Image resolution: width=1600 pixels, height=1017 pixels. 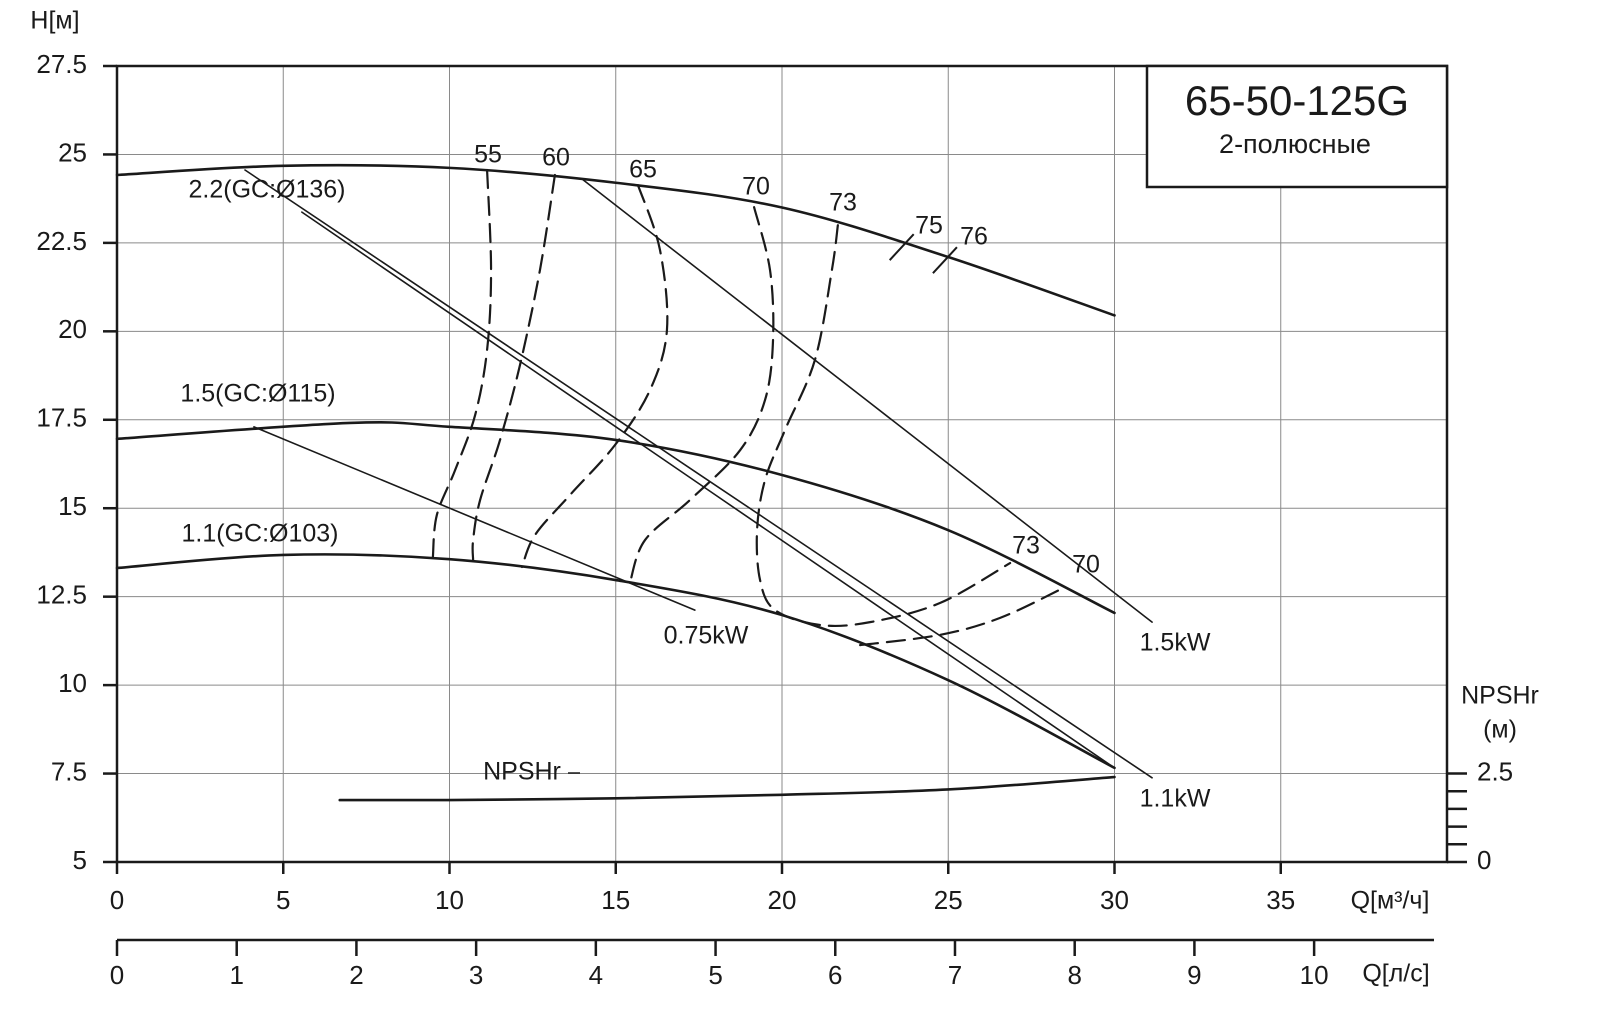 What do you see at coordinates (1297, 100) in the screenshot?
I see `chart-title: 65-50-125G` at bounding box center [1297, 100].